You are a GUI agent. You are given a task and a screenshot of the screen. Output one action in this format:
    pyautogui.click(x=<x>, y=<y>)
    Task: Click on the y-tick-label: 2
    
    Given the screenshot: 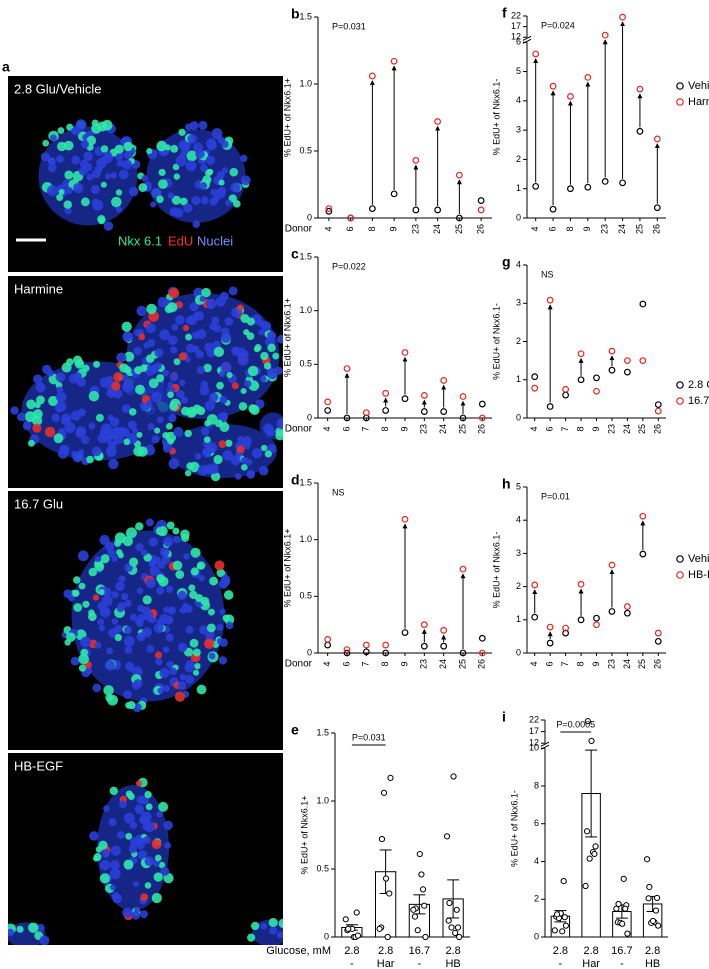 What is the action you would take?
    pyautogui.click(x=518, y=341)
    